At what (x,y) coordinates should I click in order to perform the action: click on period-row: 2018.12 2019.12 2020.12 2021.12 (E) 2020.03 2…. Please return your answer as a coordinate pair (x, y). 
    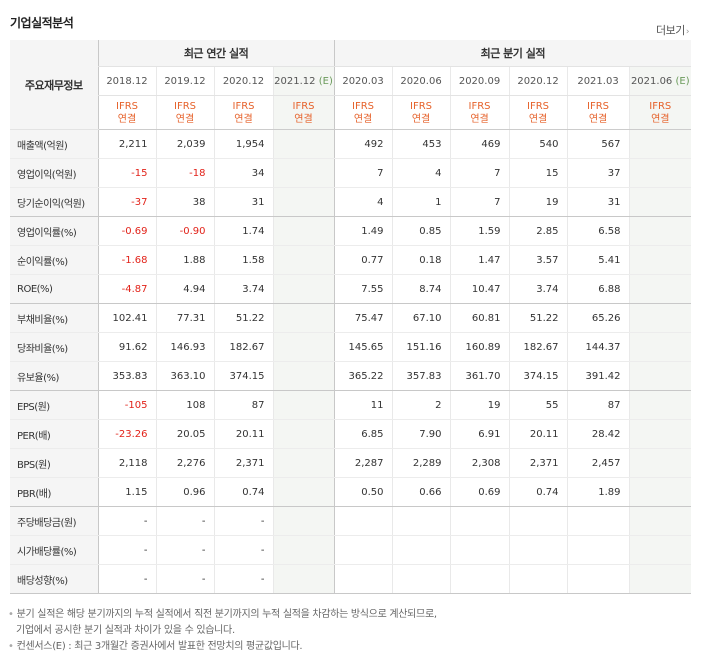
    Looking at the image, I should click on (351, 81).